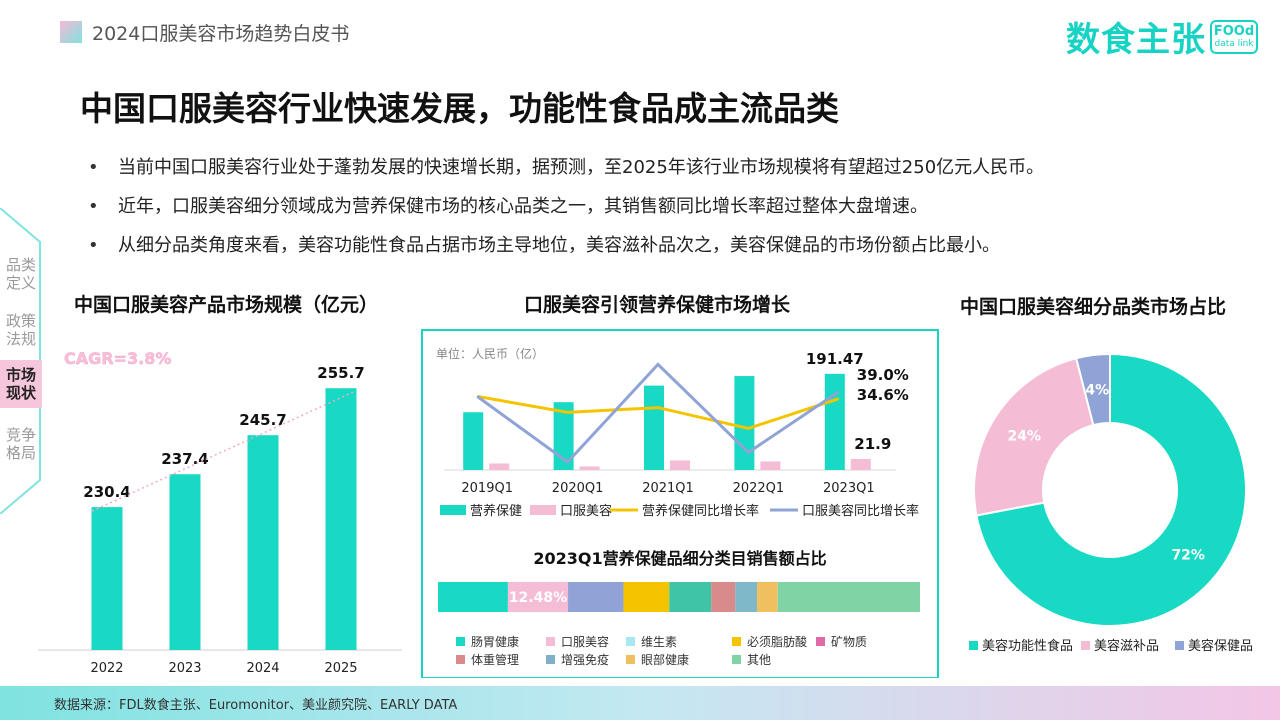  What do you see at coordinates (777, 641) in the screenshot?
I see `stacked-legend-label: 必须脂肪酸` at bounding box center [777, 641].